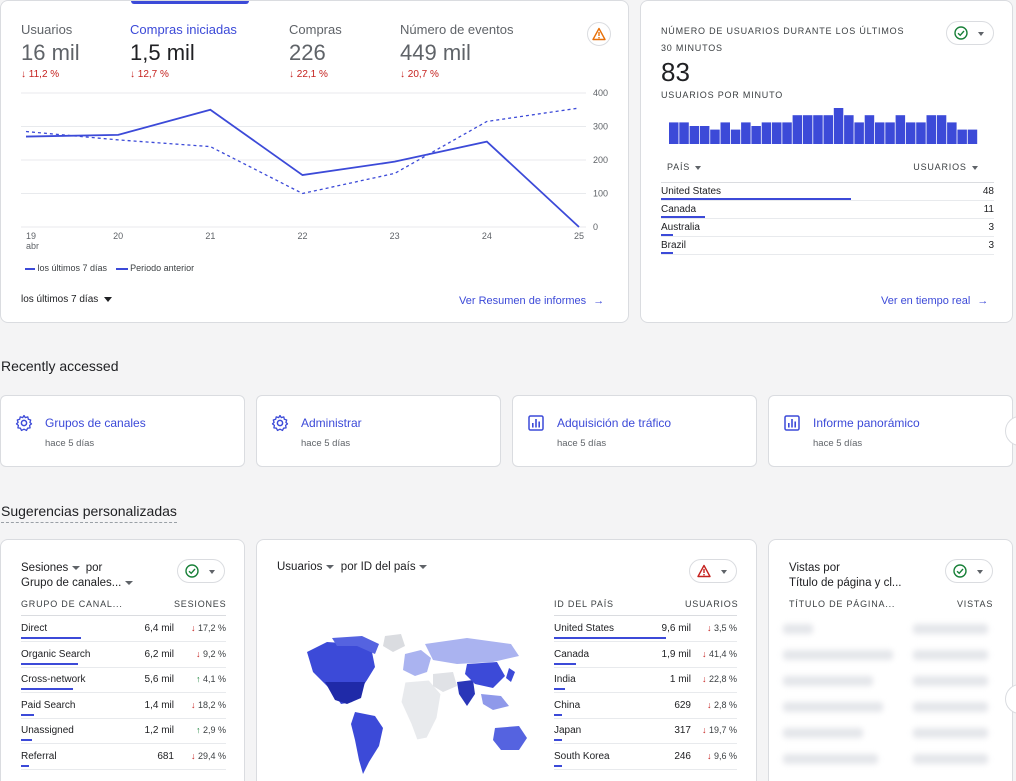 The width and height of the screenshot is (1016, 781). Describe the element at coordinates (315, 29) in the screenshot. I see `metric-label: Compras` at that location.